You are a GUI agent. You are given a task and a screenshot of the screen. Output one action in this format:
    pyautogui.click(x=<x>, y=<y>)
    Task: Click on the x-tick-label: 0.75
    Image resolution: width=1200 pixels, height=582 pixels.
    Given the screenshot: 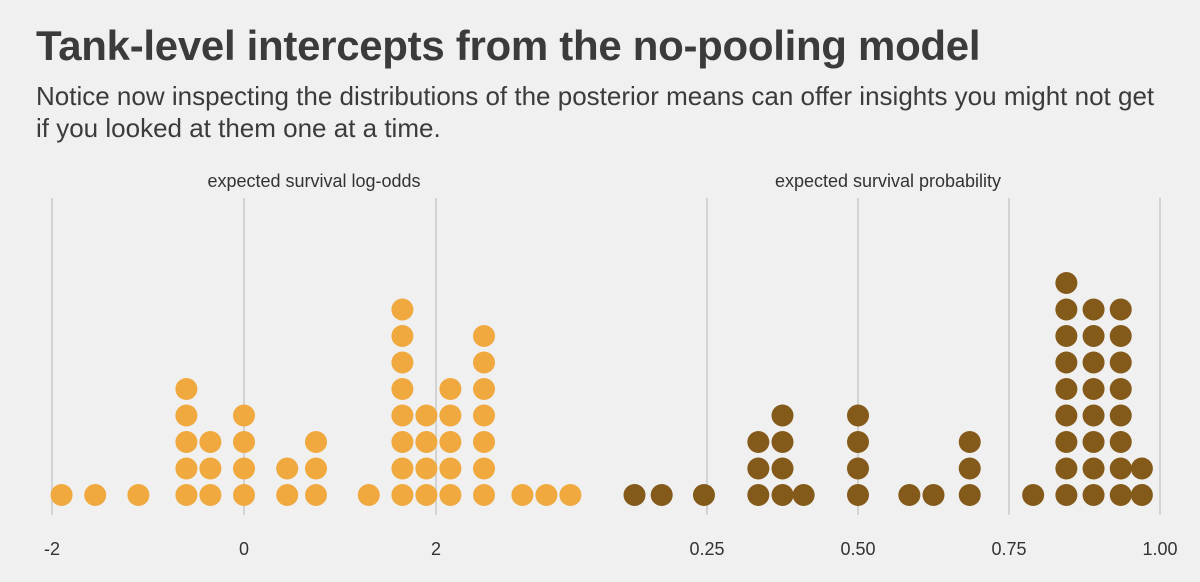 What is the action you would take?
    pyautogui.click(x=1008, y=549)
    